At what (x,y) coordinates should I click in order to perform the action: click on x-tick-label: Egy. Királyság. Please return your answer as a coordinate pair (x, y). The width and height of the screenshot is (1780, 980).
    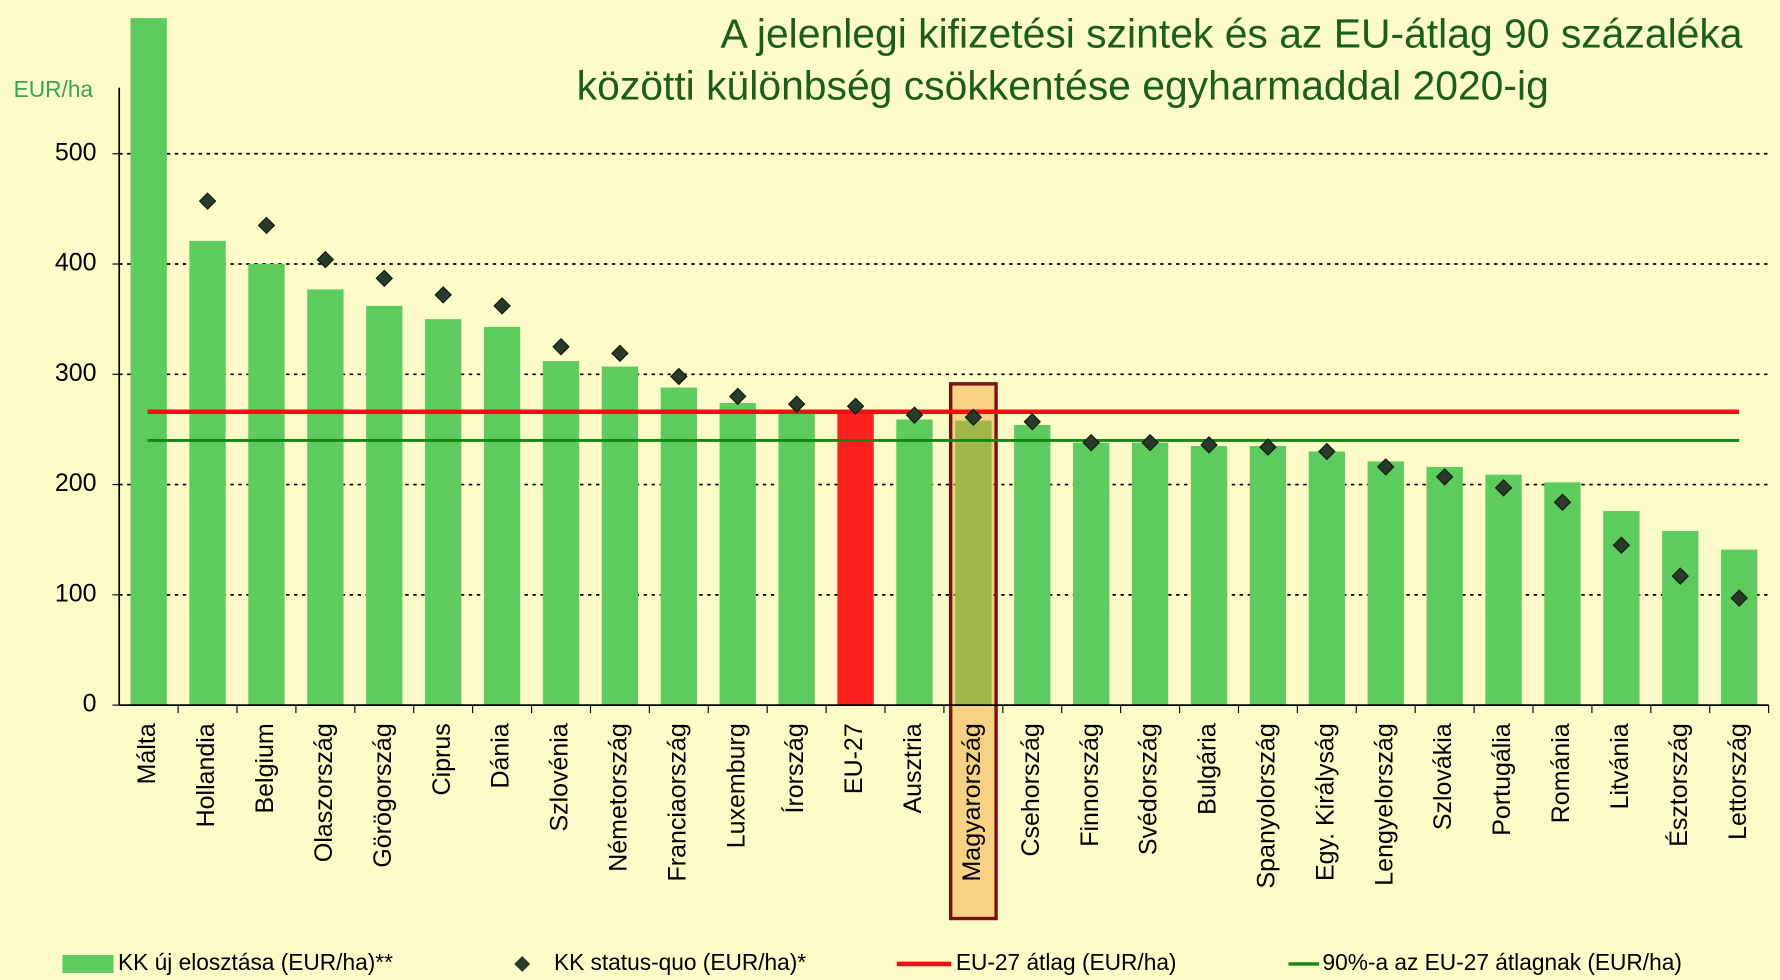
    Looking at the image, I should click on (1325, 802).